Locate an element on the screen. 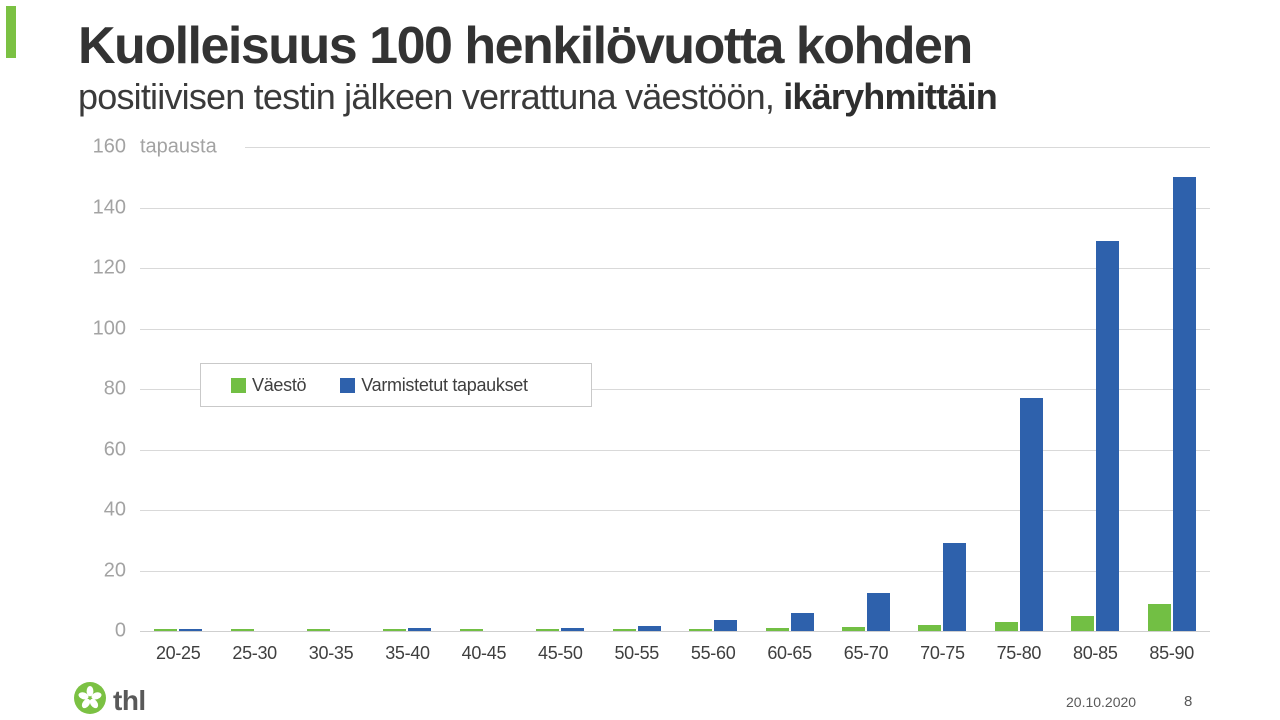 This screenshot has width=1280, height=720. y-tick-label-140: 140 is located at coordinates (109, 207).